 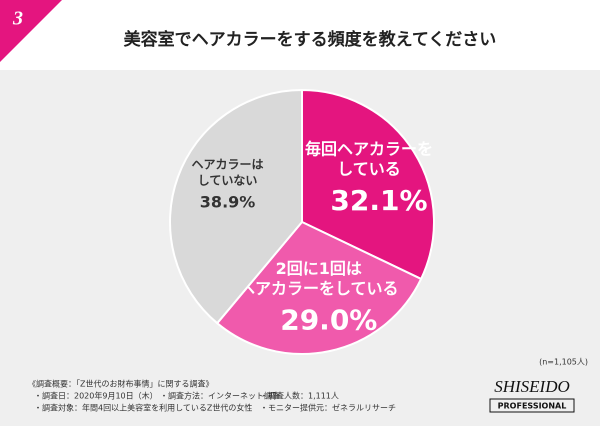 What do you see at coordinates (228, 164) in the screenshot?
I see `slice-label: ヘアカラーは` at bounding box center [228, 164].